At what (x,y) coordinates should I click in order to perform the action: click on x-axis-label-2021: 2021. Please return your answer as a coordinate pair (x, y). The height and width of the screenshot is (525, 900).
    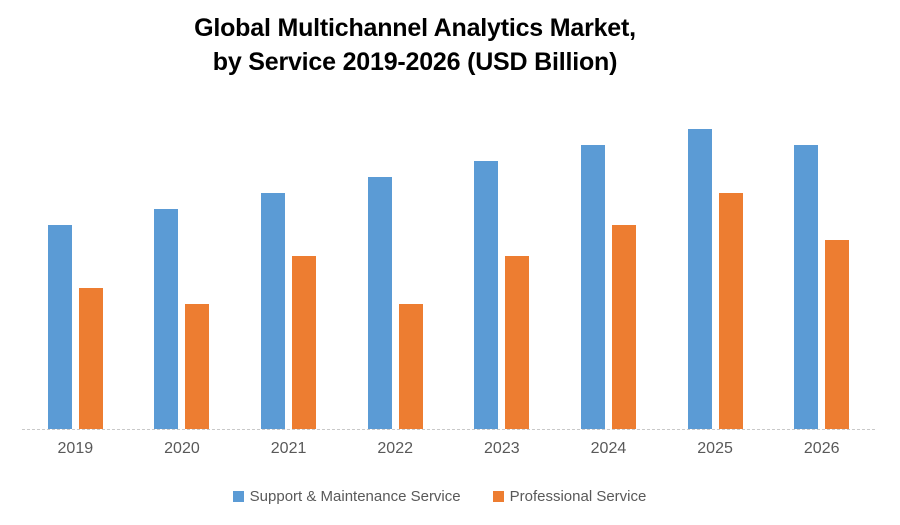
    Looking at the image, I should click on (288, 448).